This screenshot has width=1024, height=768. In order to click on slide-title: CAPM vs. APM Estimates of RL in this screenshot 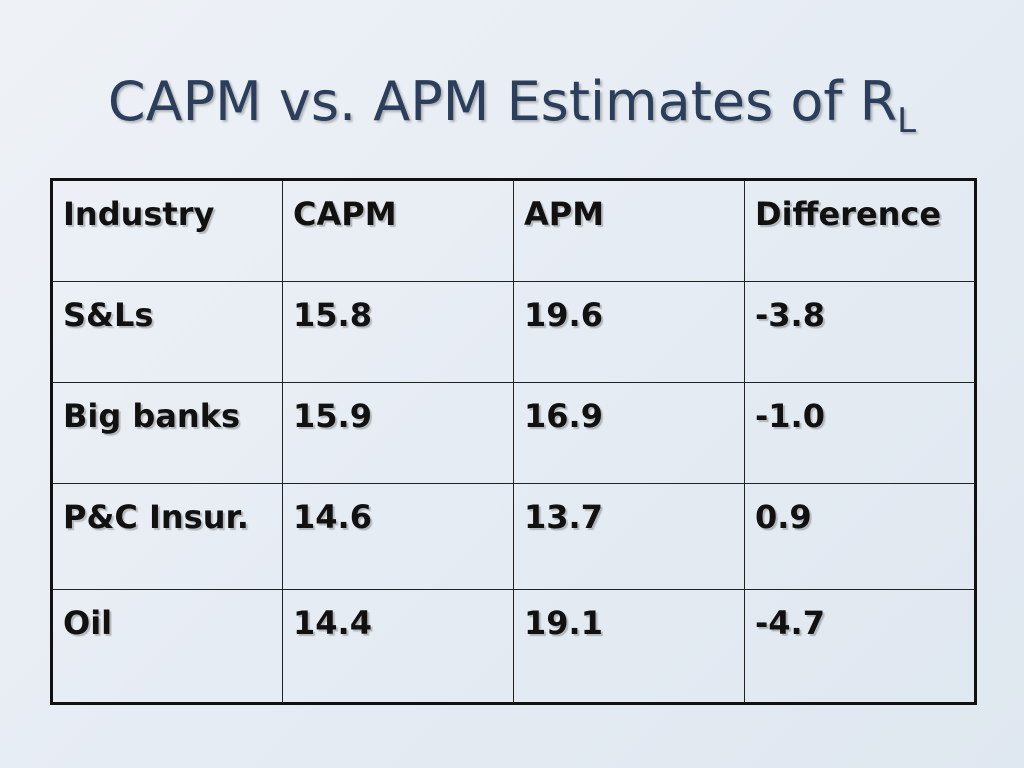, I will do `click(512, 105)`.